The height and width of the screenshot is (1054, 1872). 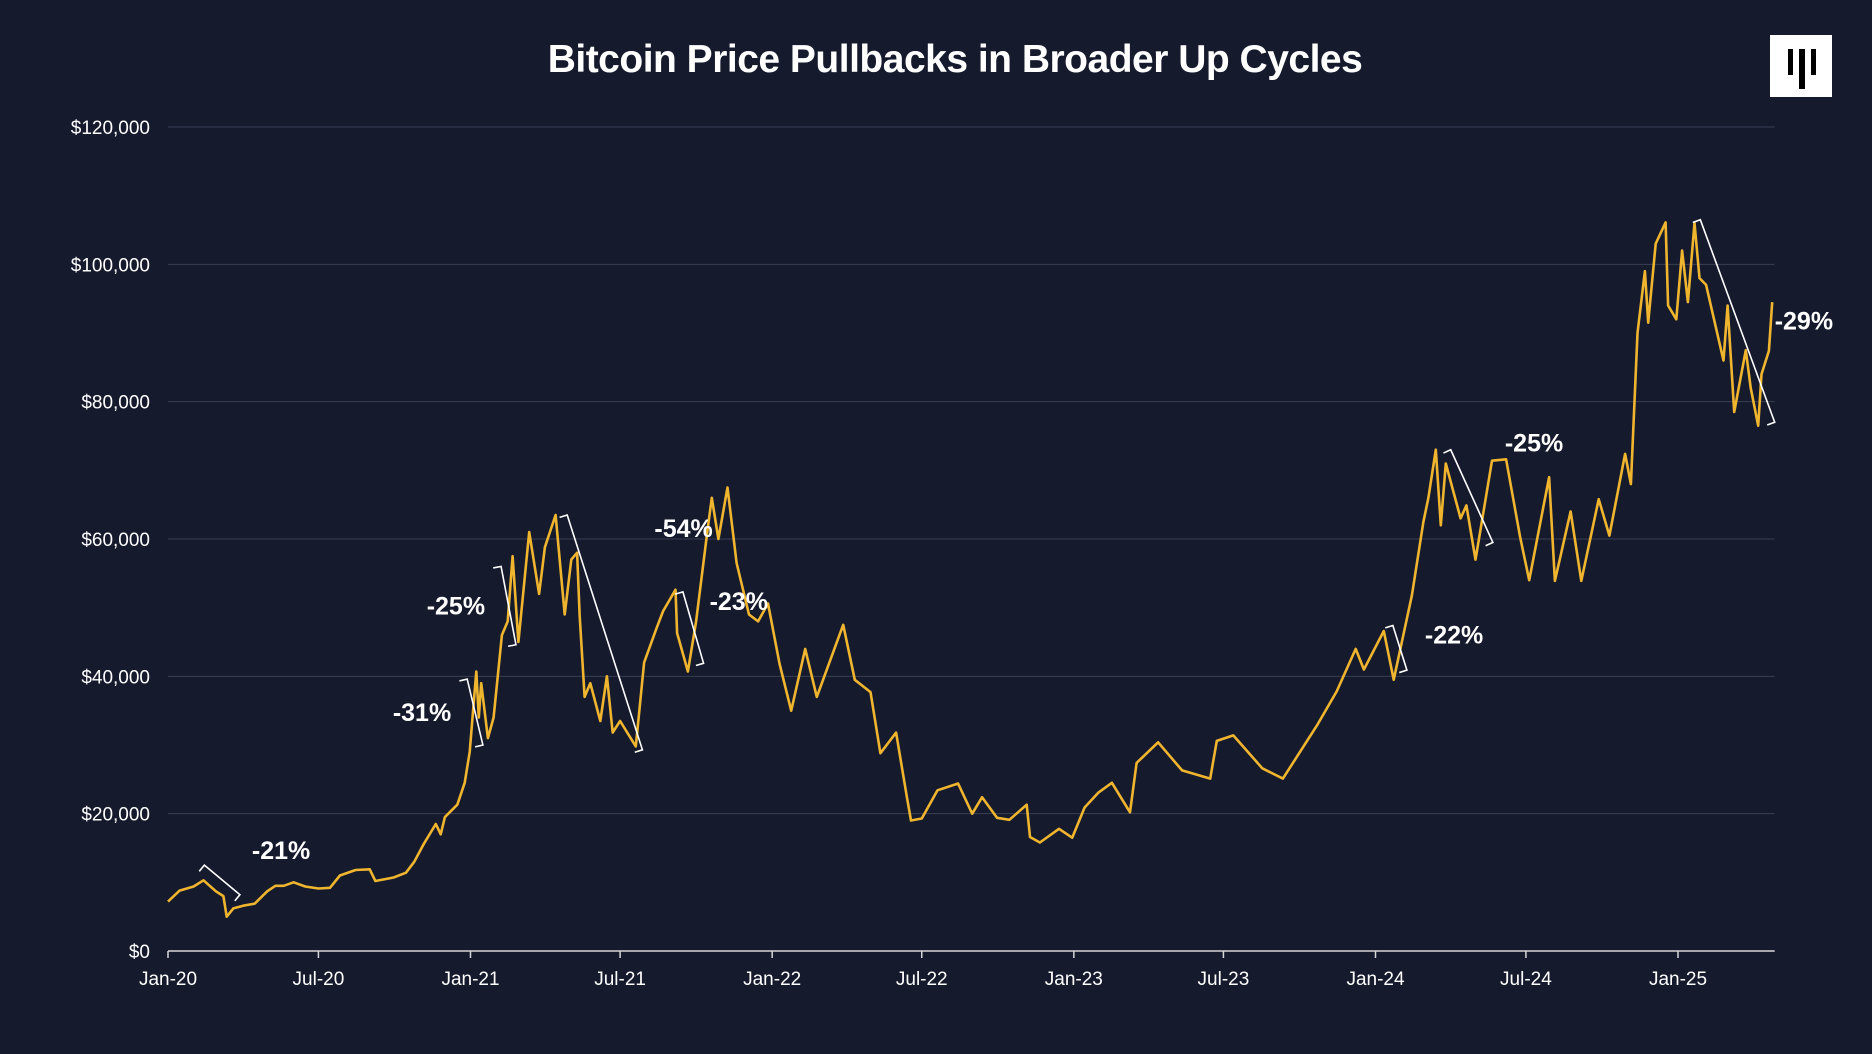 I want to click on pullback-bracket: -23%, so click(x=721, y=627).